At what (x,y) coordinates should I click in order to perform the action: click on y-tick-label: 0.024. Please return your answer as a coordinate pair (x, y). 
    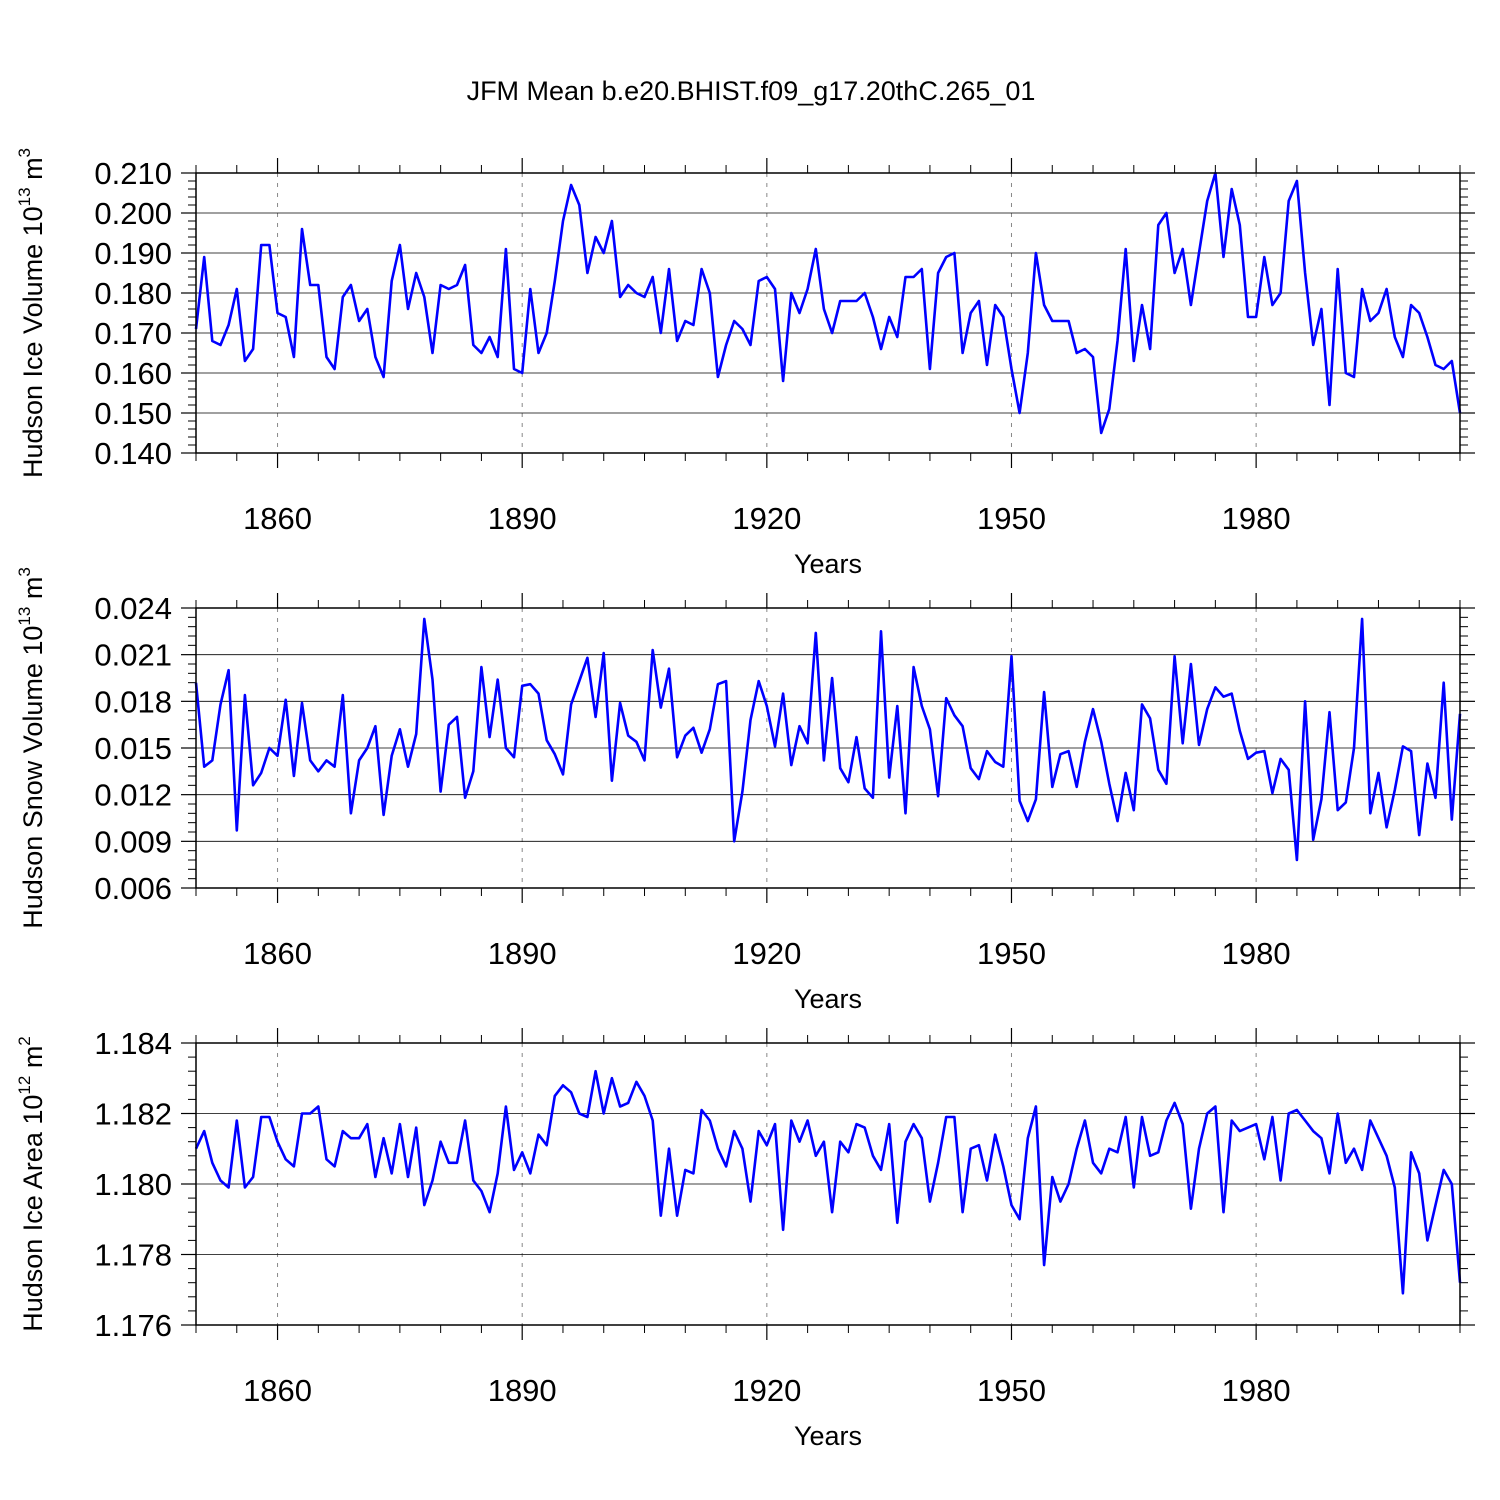
    Looking at the image, I should click on (133, 608).